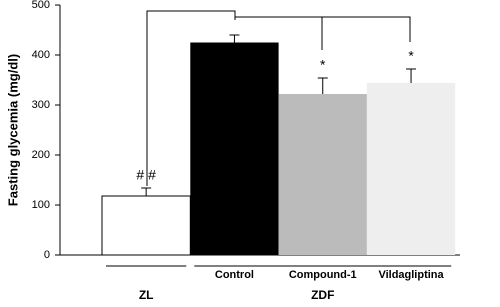 This screenshot has width=500, height=307. Describe the element at coordinates (191, 98) in the screenshot. I see `bracket` at that location.